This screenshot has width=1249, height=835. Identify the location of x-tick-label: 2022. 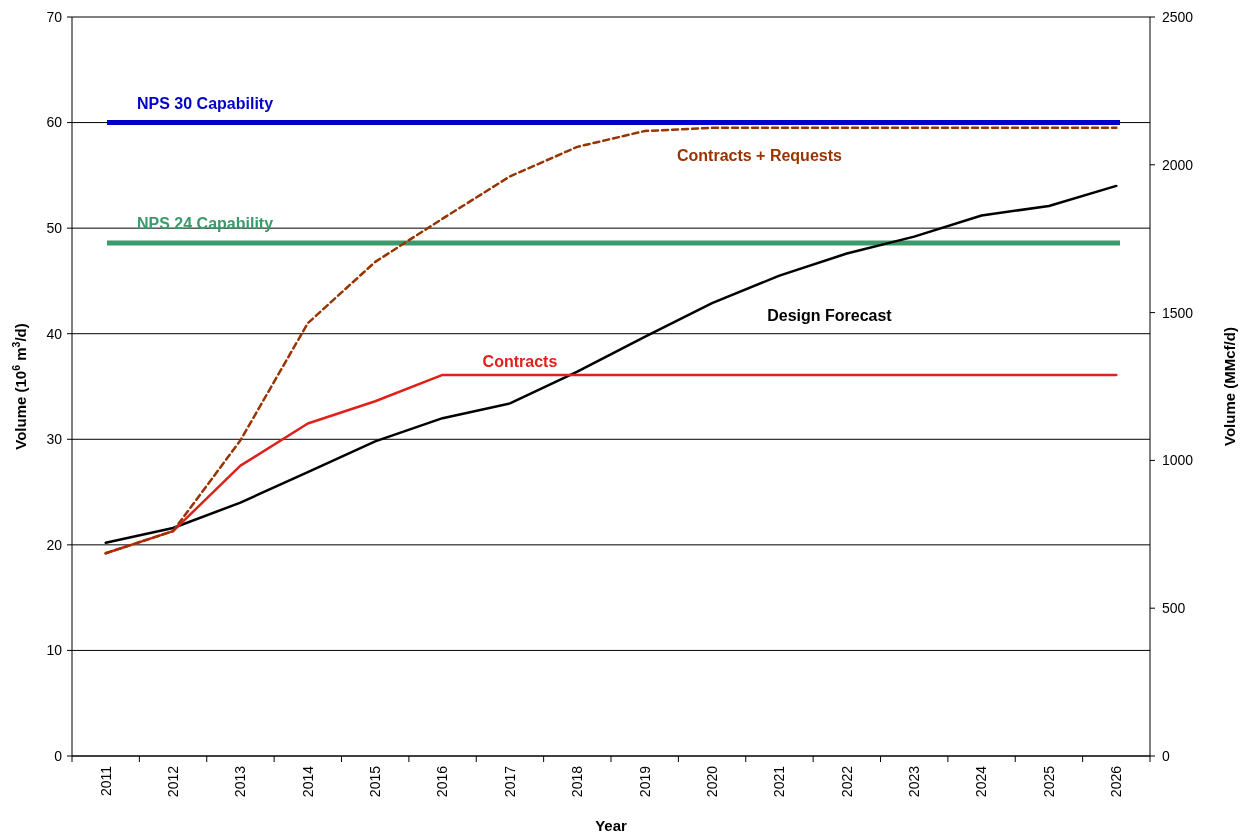
(846, 781).